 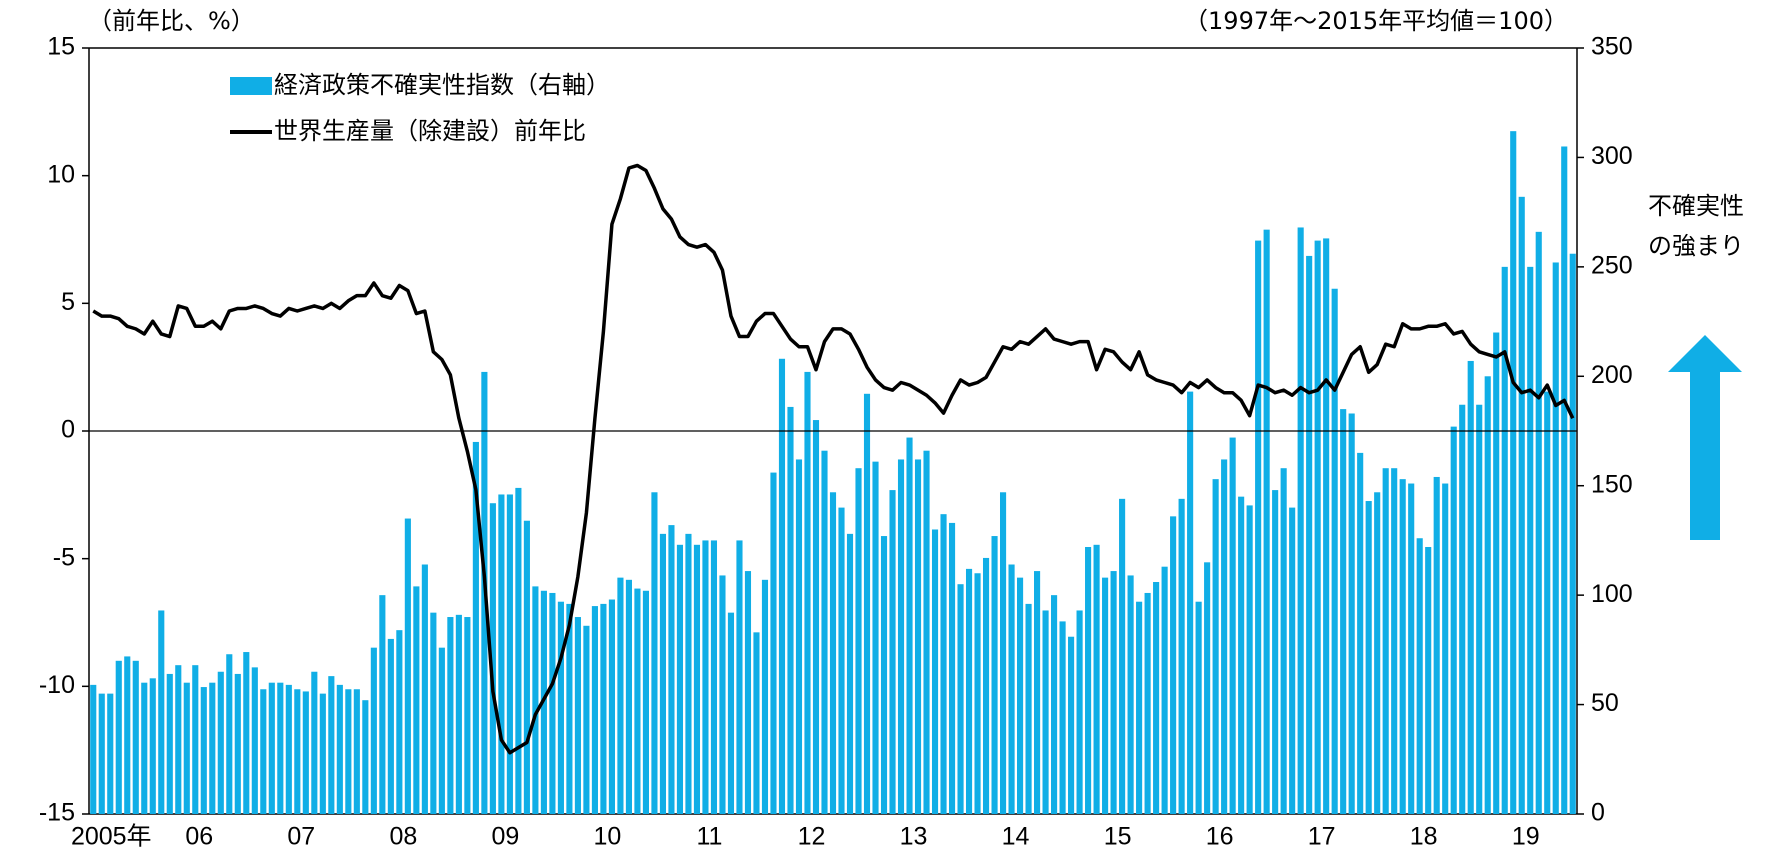 What do you see at coordinates (403, 837) in the screenshot?
I see `x-tick-label: 08` at bounding box center [403, 837].